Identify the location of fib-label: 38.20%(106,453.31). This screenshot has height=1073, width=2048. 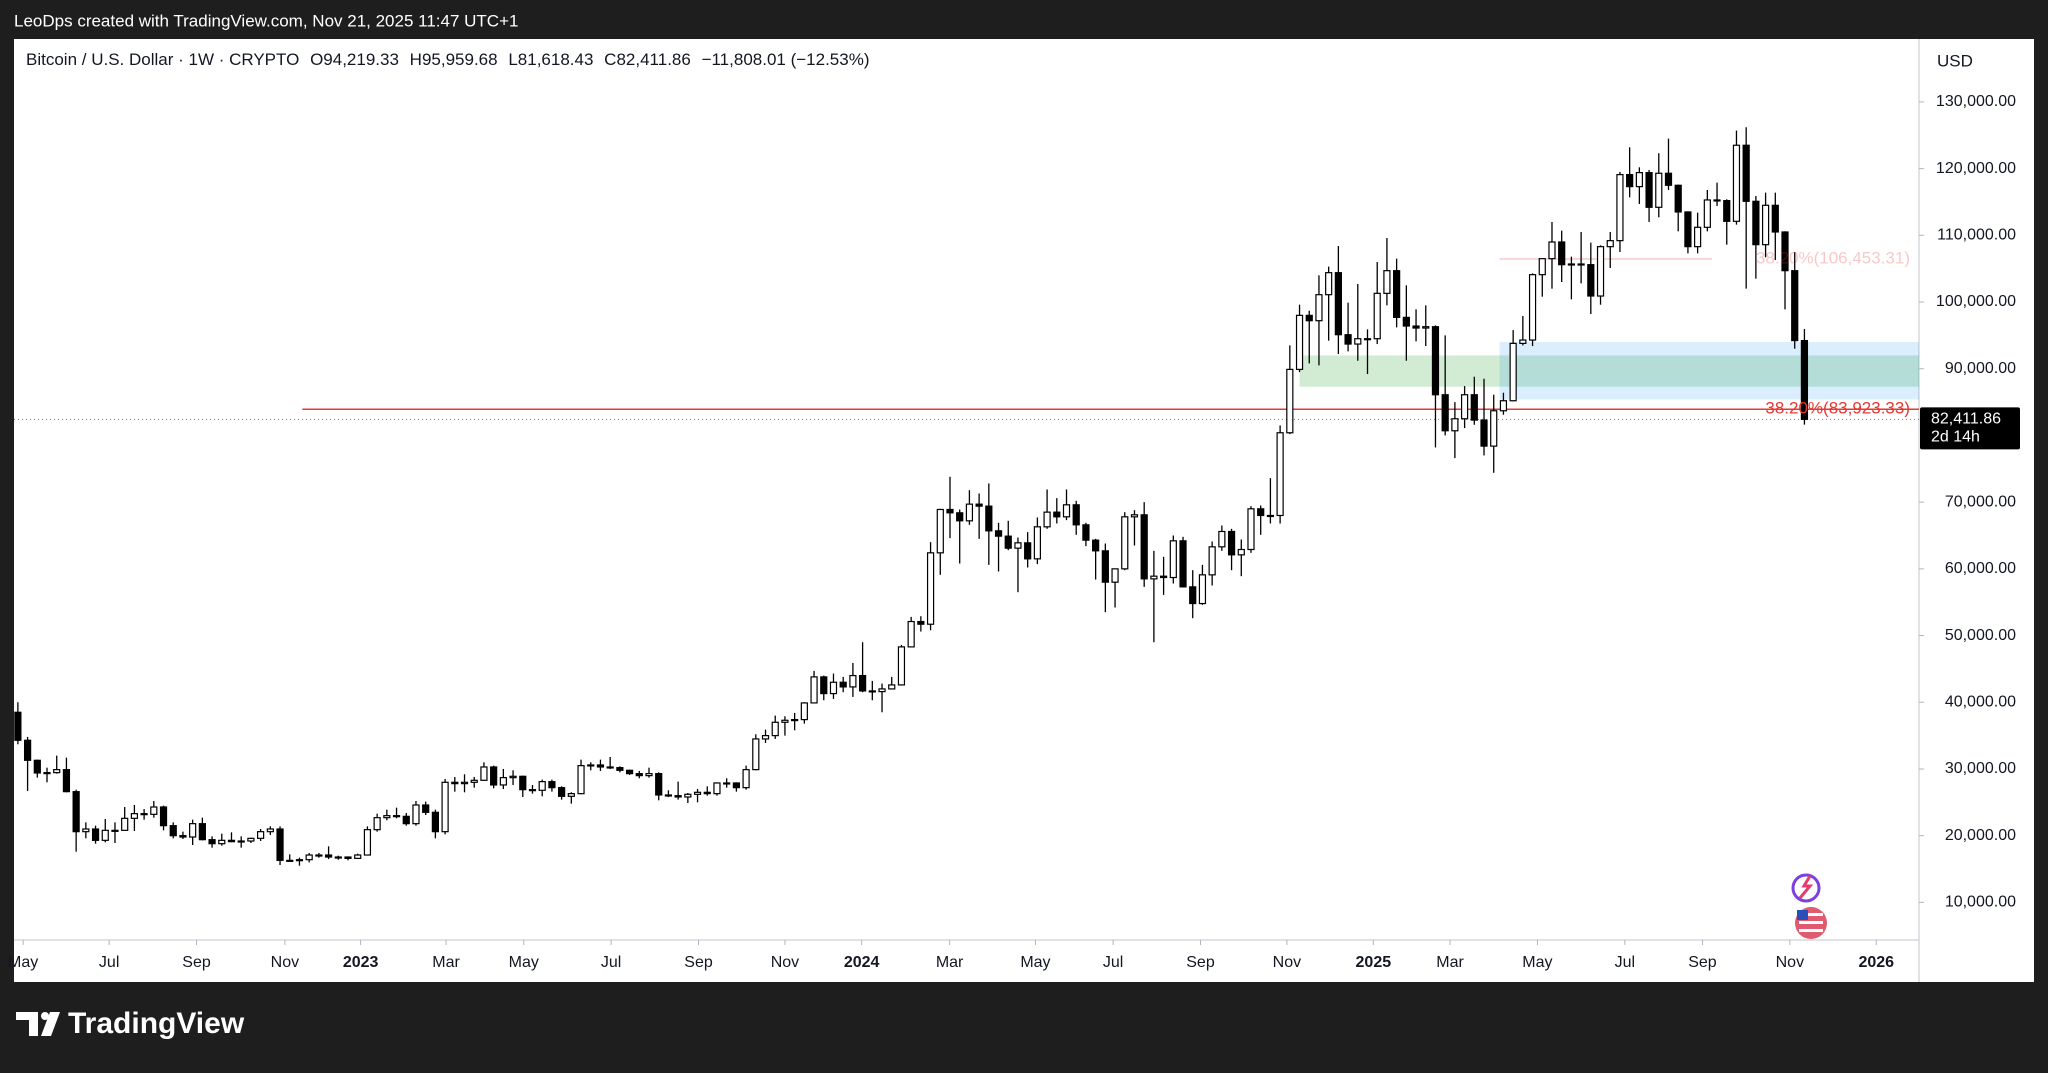
(1833, 257).